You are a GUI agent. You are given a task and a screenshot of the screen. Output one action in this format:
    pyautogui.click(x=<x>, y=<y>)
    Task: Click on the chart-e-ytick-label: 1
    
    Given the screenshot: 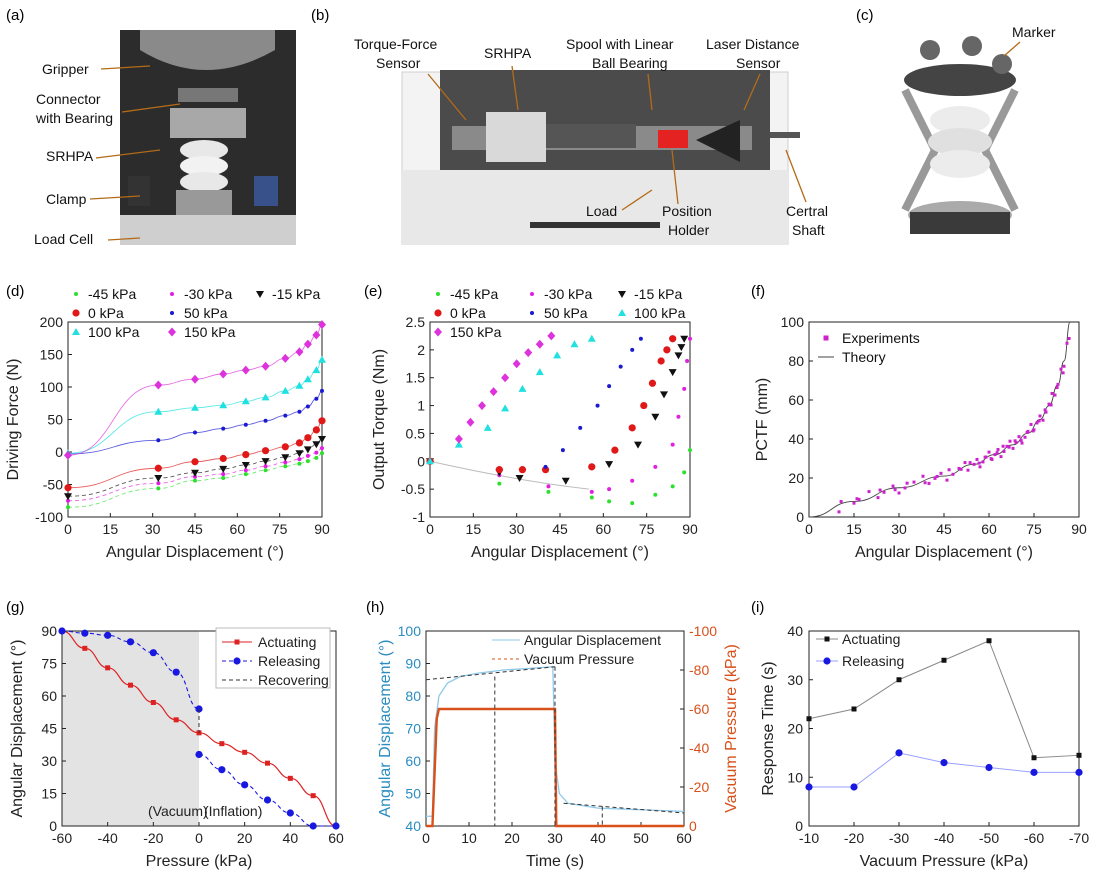 What is the action you would take?
    pyautogui.click(x=421, y=406)
    